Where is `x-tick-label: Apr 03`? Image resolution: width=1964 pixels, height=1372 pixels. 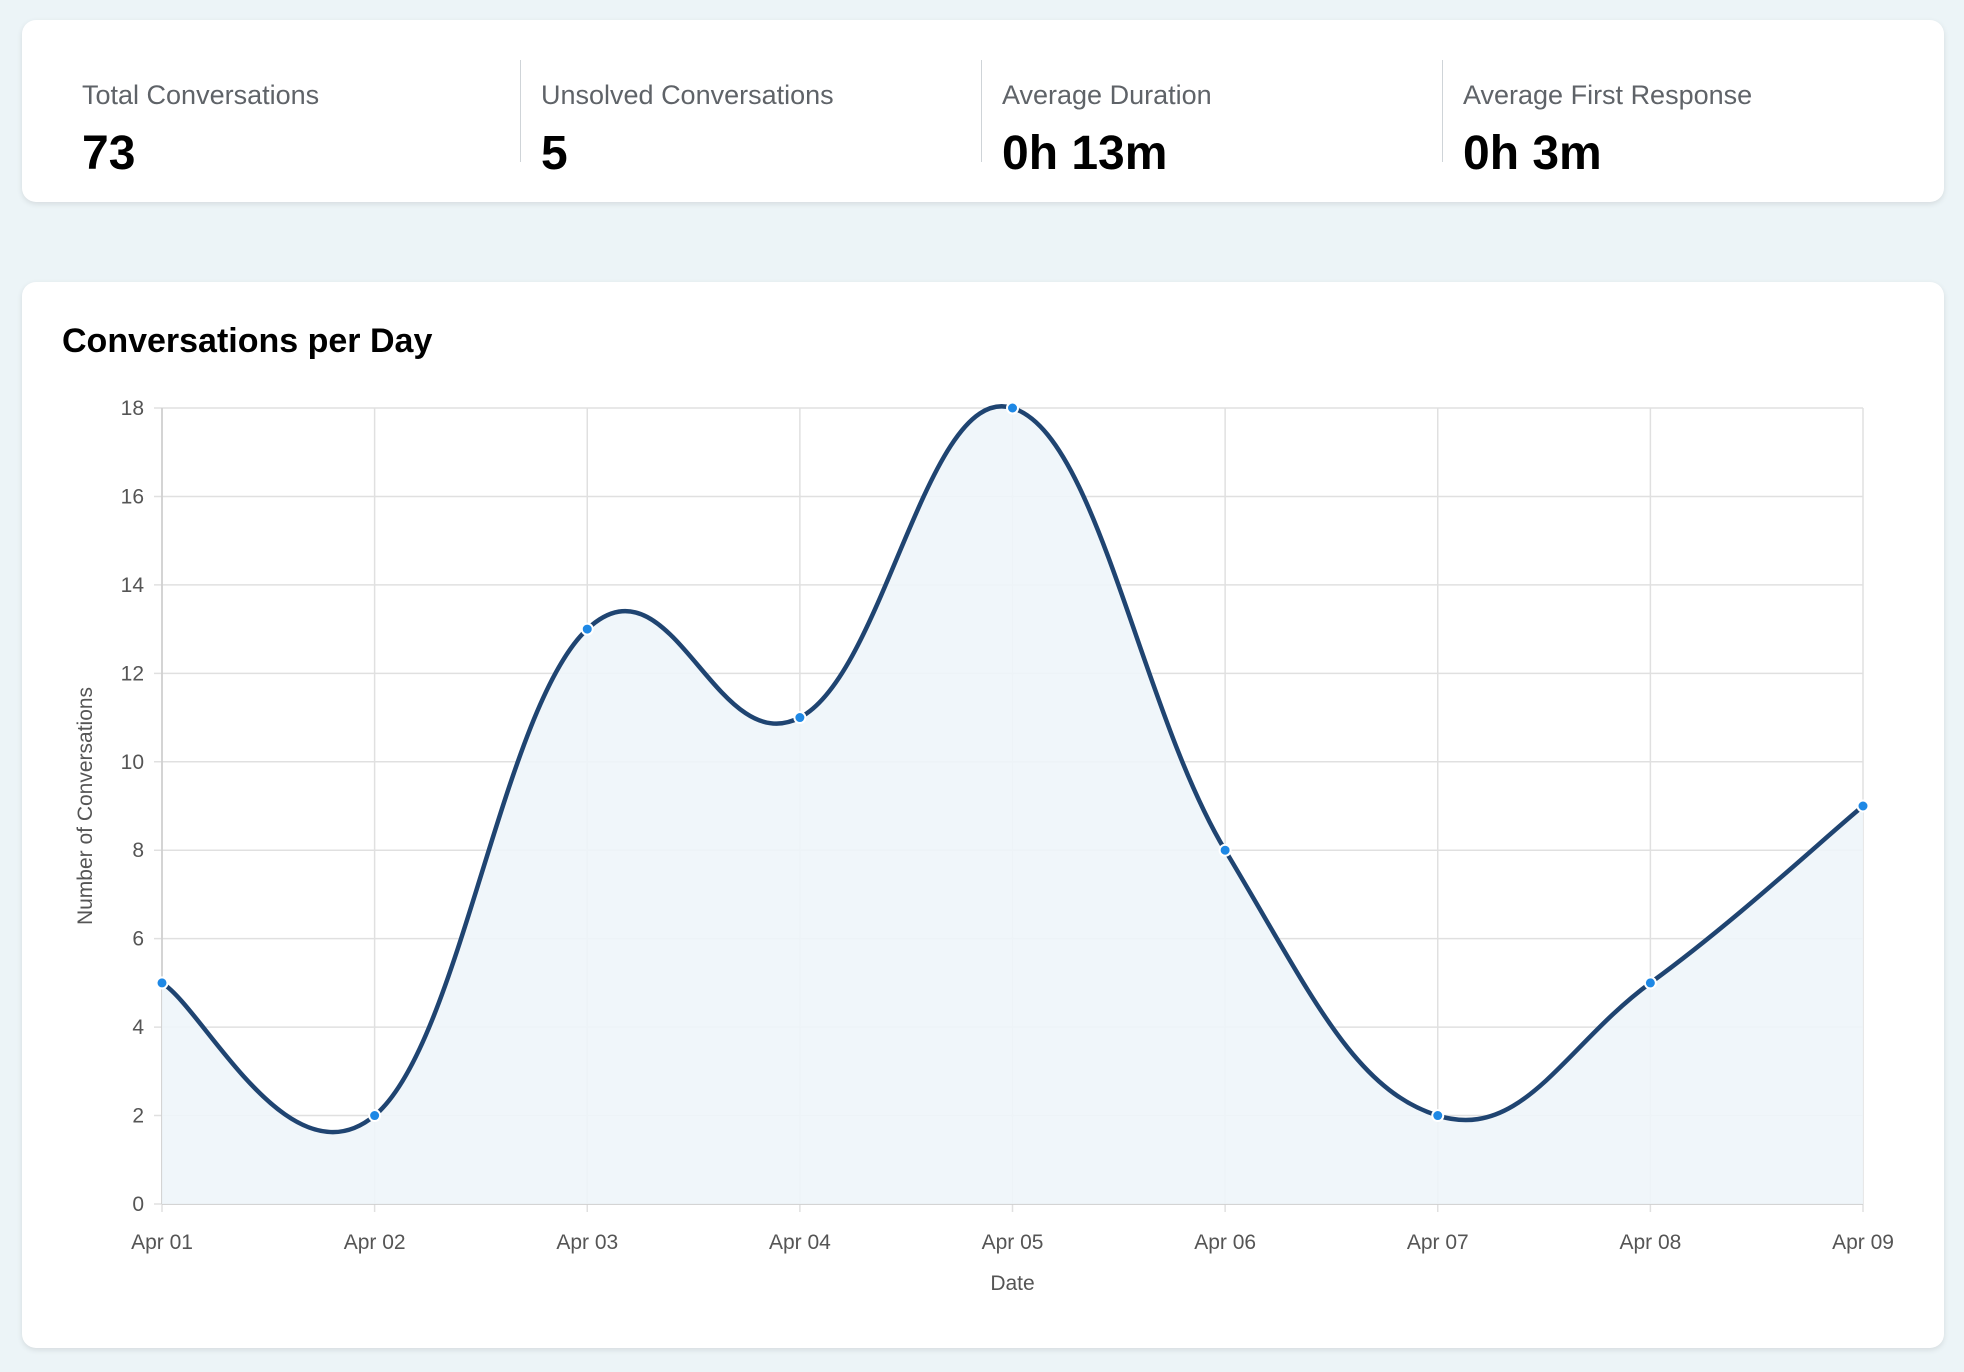
x-tick-label: Apr 03 is located at coordinates (587, 1242).